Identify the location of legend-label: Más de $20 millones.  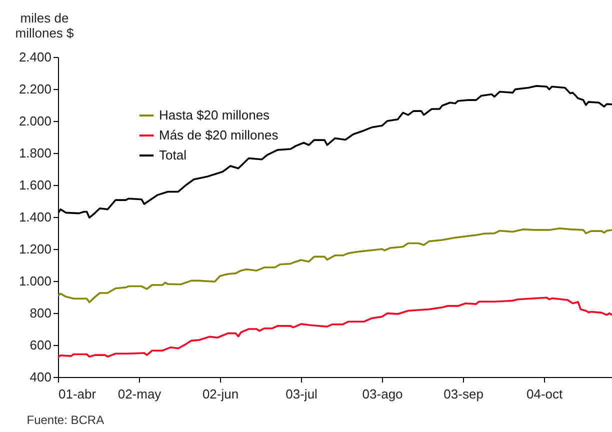
(219, 135).